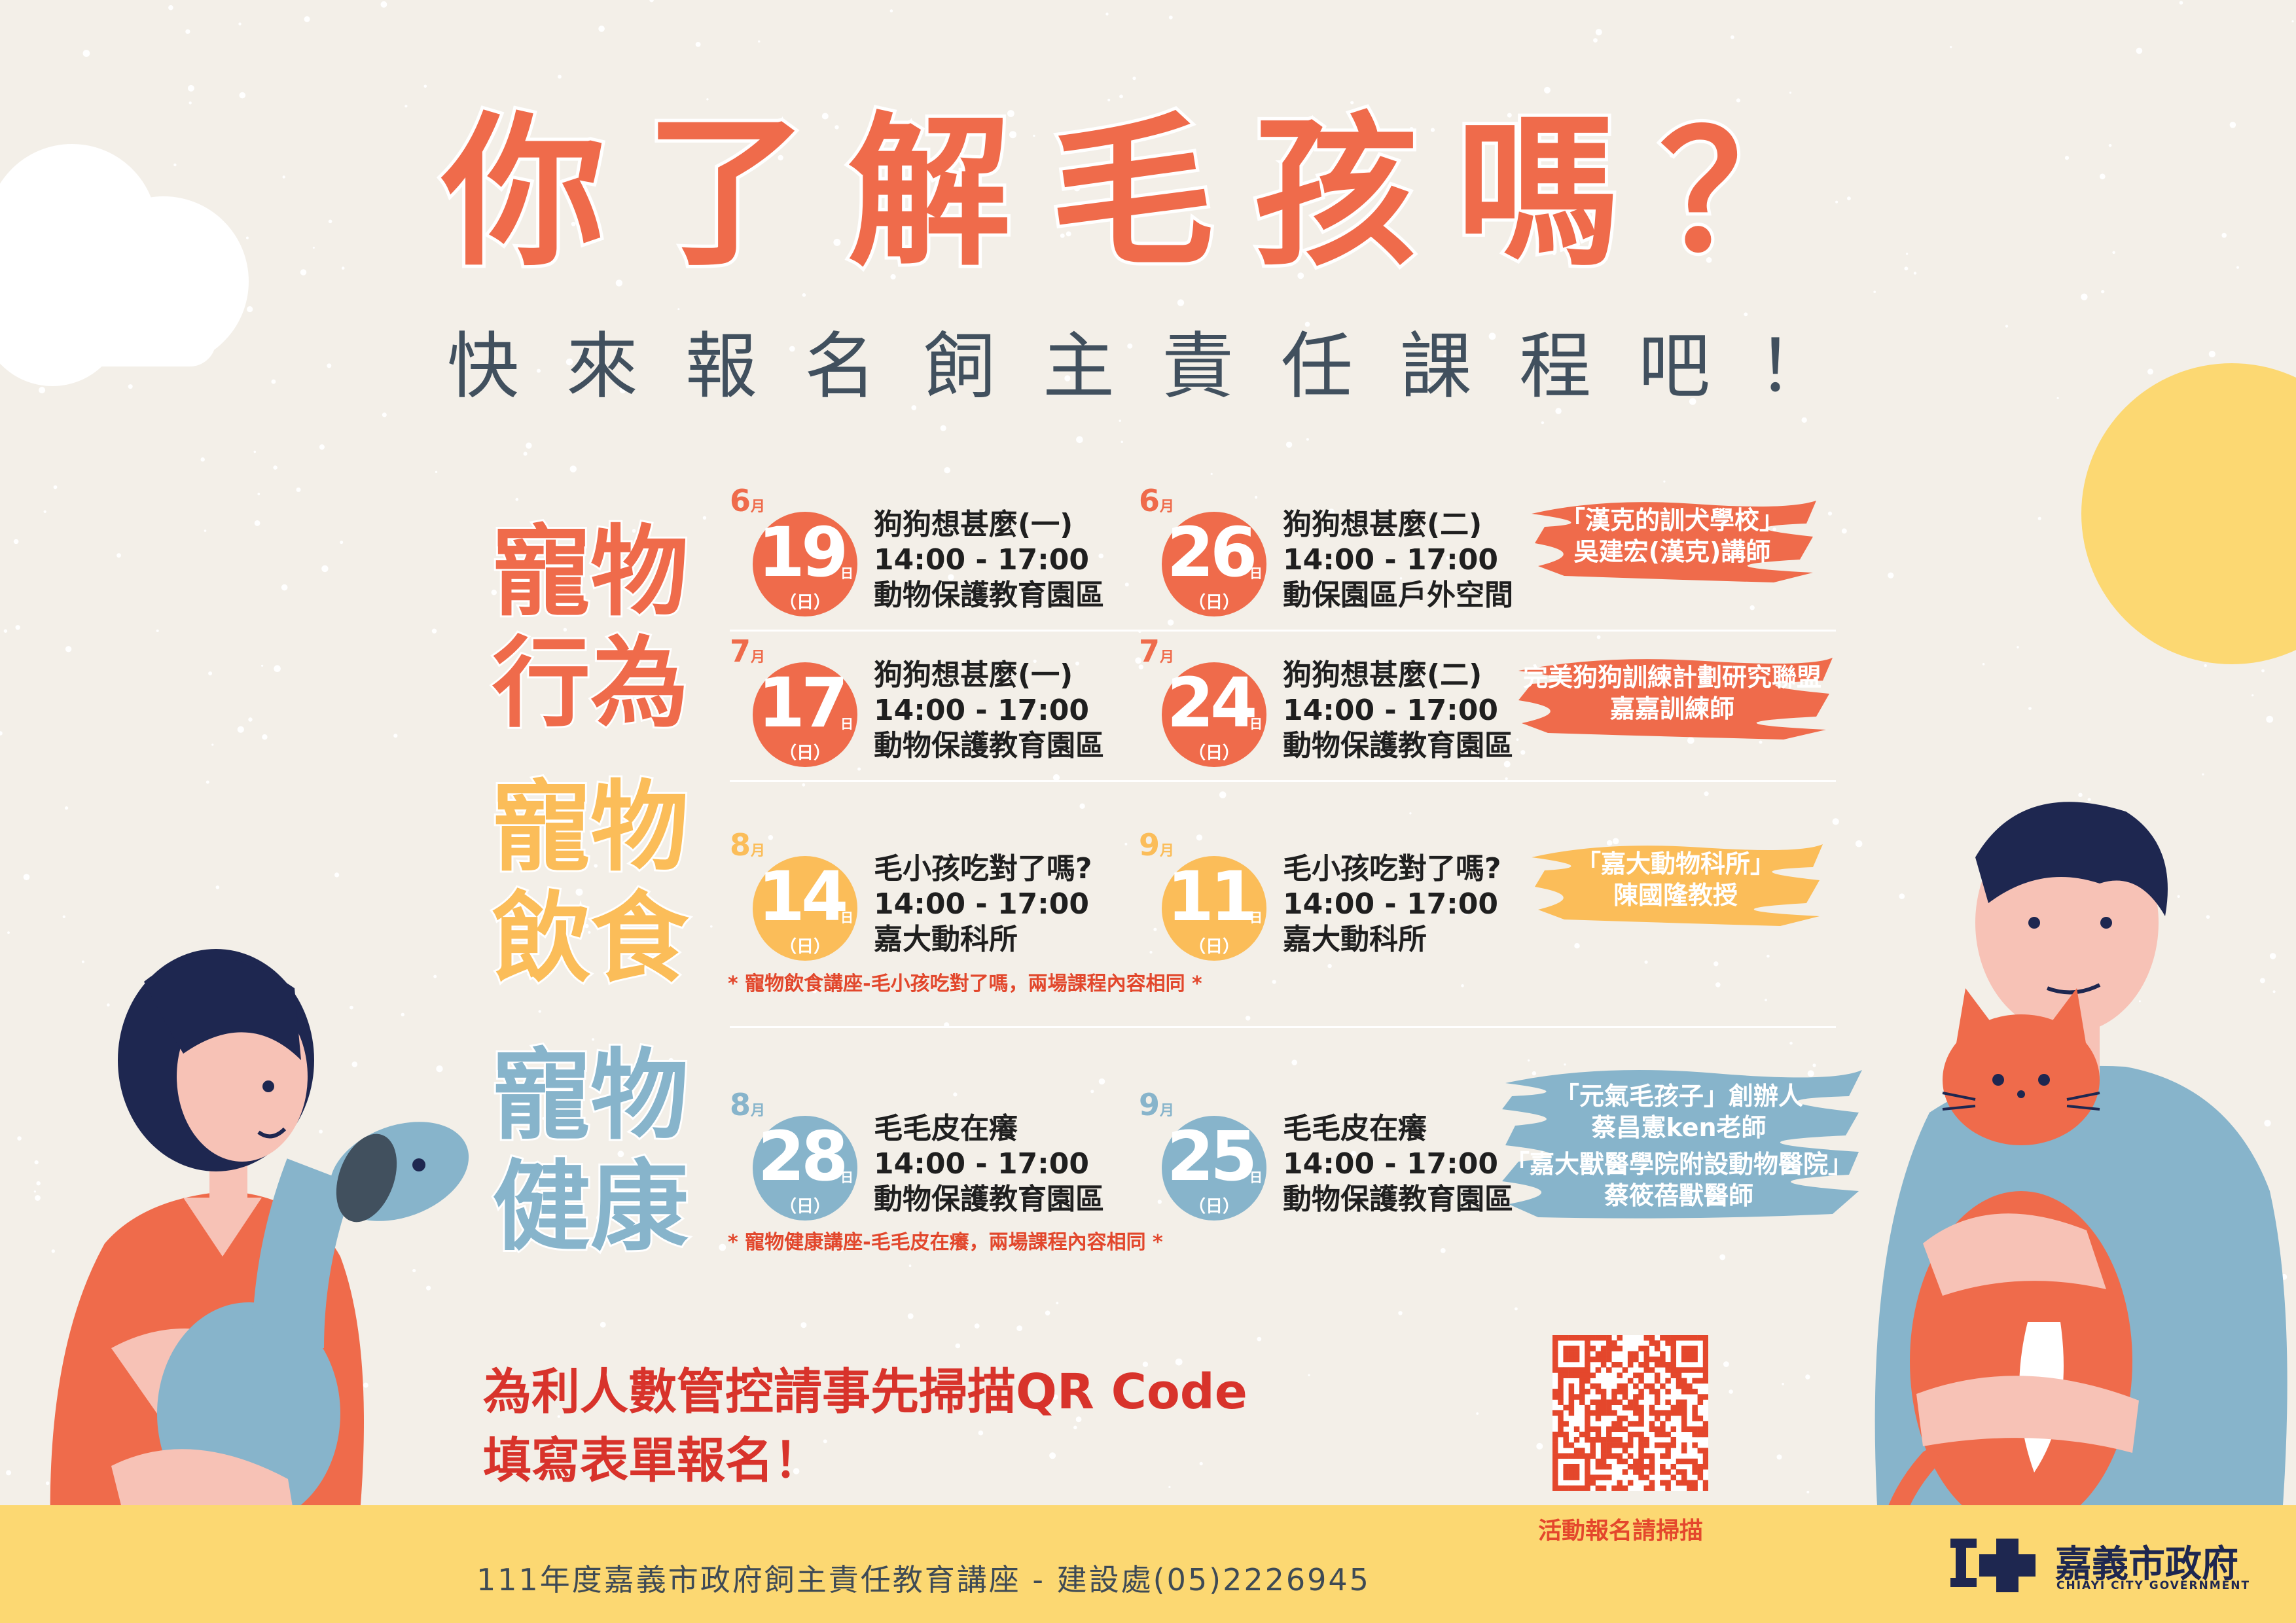 This screenshot has width=2296, height=1623. Describe the element at coordinates (1682, 1144) in the screenshot. I see `brush-stroke` at that location.